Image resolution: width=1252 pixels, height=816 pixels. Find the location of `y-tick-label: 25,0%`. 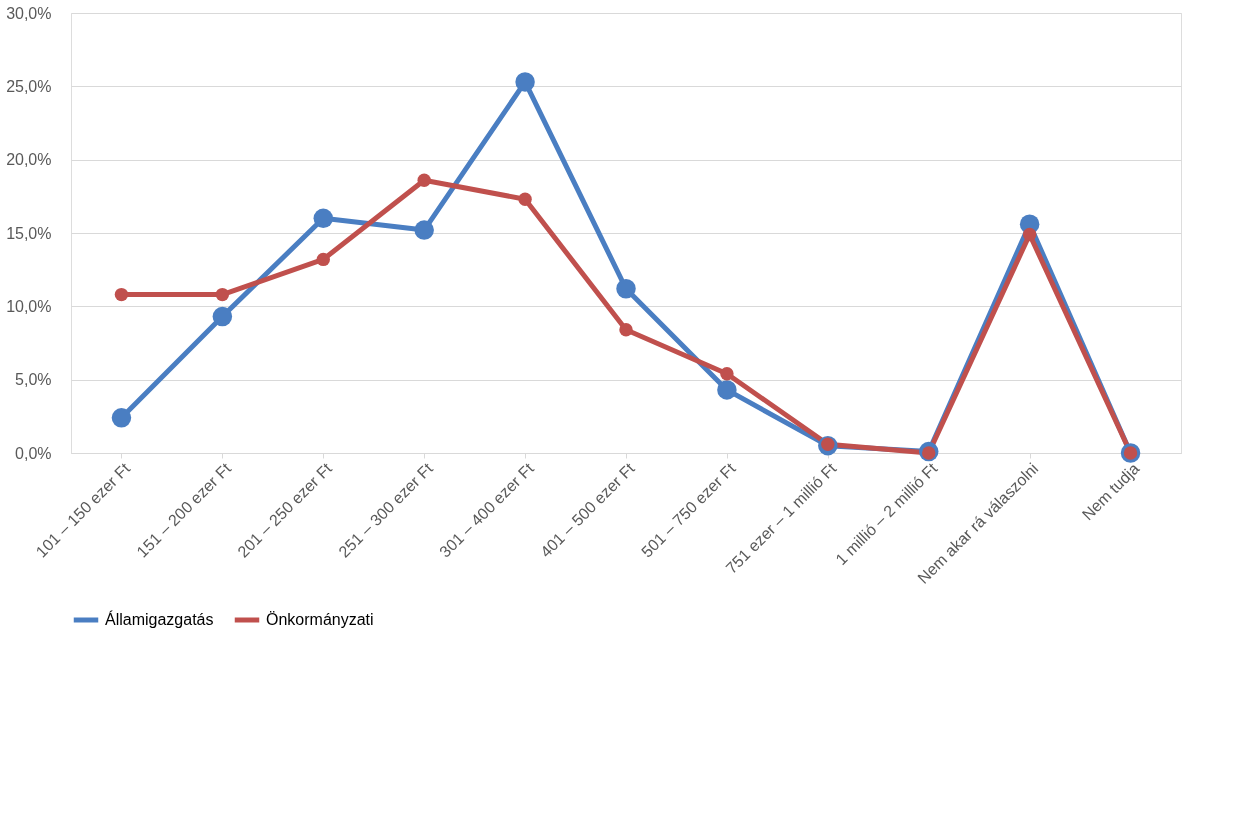

y-tick-label: 25,0% is located at coordinates (29, 86).